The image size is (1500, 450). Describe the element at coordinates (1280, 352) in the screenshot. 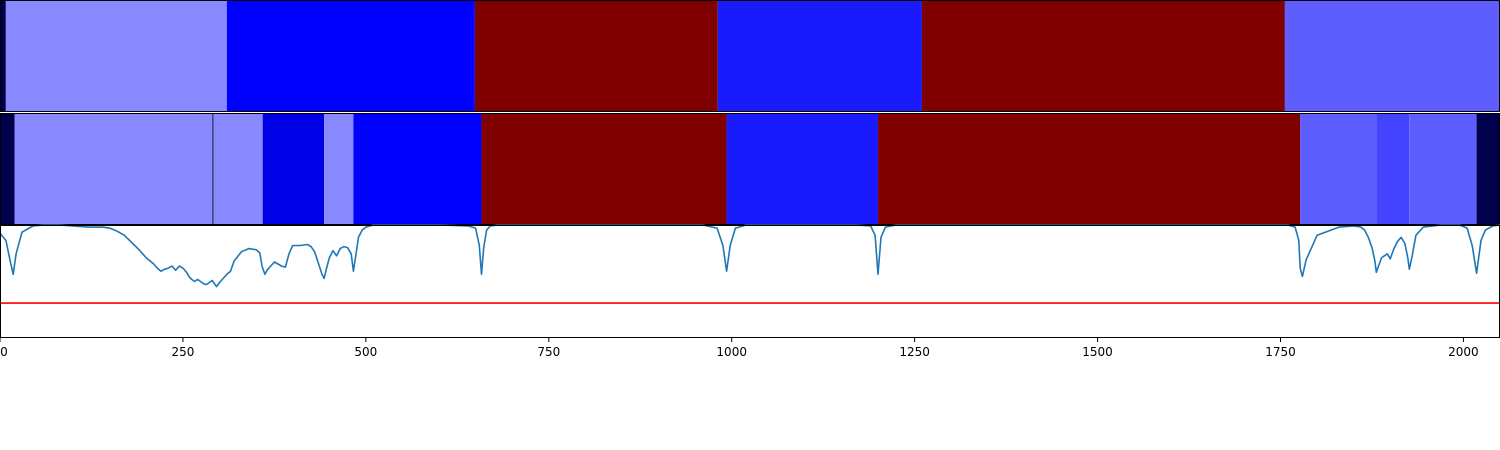

I see `x-tick-label: 1750` at that location.